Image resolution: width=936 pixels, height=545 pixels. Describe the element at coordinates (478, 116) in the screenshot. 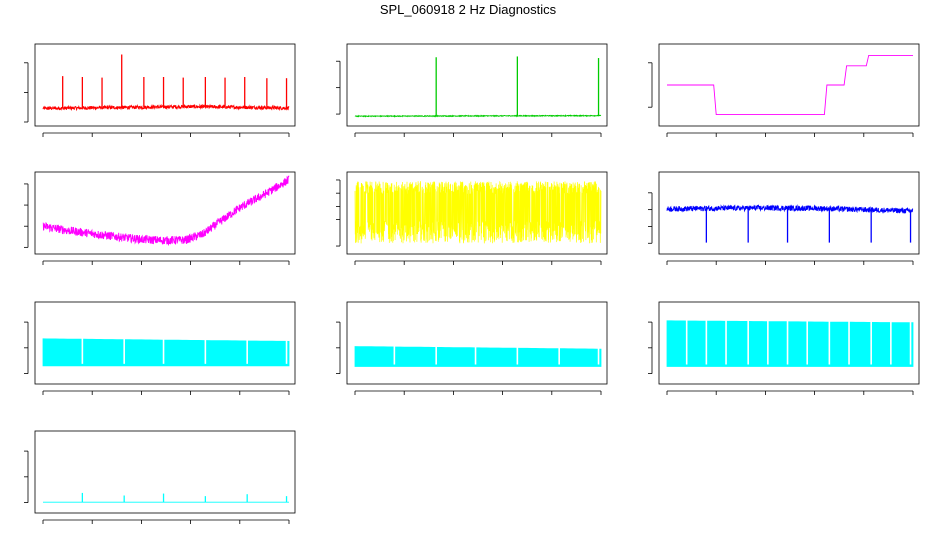

I see `series-line-pressure` at that location.